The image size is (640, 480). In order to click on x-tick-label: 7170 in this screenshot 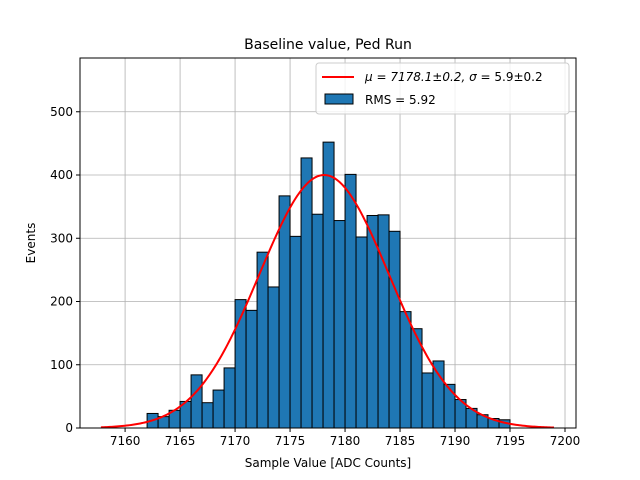, I will do `click(235, 441)`.